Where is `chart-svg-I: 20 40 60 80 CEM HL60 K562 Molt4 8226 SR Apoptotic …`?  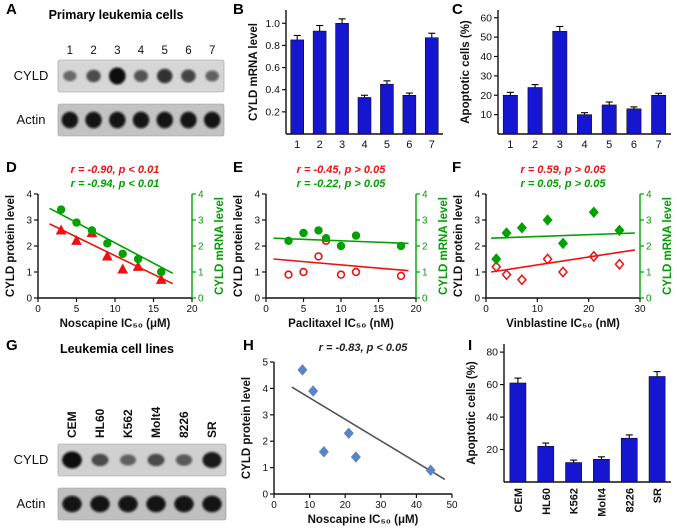 chart-svg-I: 20 40 60 80 CEM HL60 K562 Molt4 8226 SR Apoptotic … is located at coordinates (568, 430).